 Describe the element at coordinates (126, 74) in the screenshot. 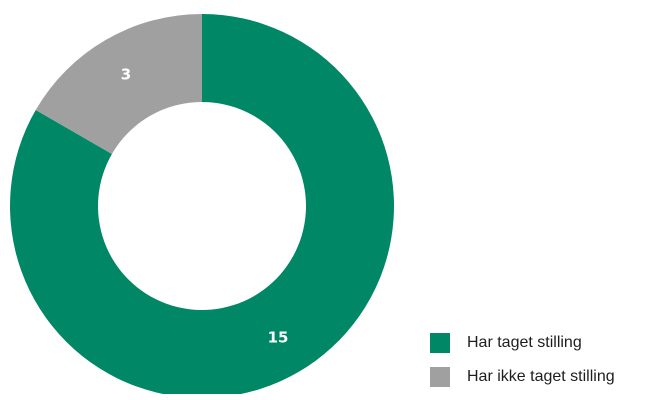

I see `data-label-not-taken-position: 3` at that location.